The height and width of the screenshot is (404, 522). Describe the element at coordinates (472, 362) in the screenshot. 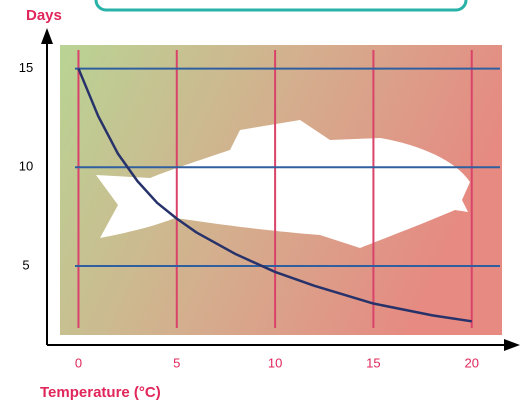

I see `x-tick-label: 20` at that location.